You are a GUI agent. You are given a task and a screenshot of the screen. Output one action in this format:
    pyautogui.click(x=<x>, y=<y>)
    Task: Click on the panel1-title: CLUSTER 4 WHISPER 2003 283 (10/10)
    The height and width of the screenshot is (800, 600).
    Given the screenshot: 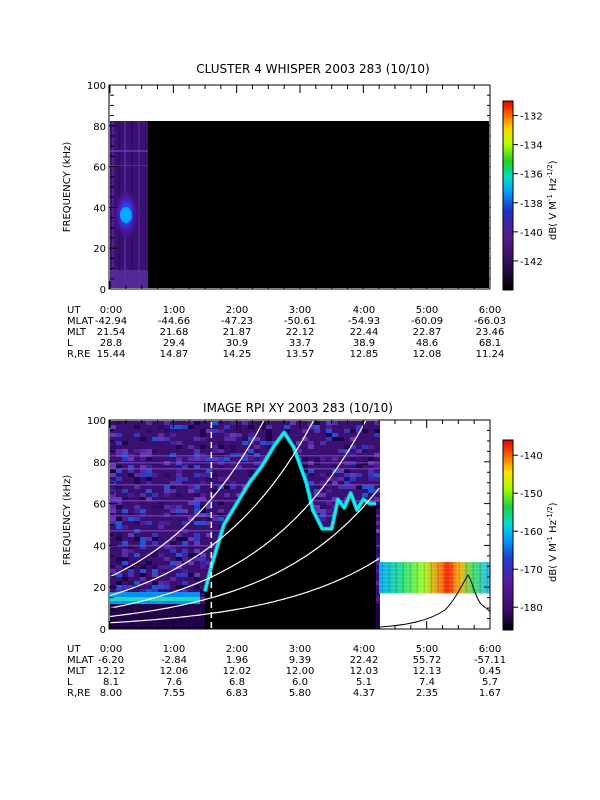 What is the action you would take?
    pyautogui.click(x=312, y=69)
    